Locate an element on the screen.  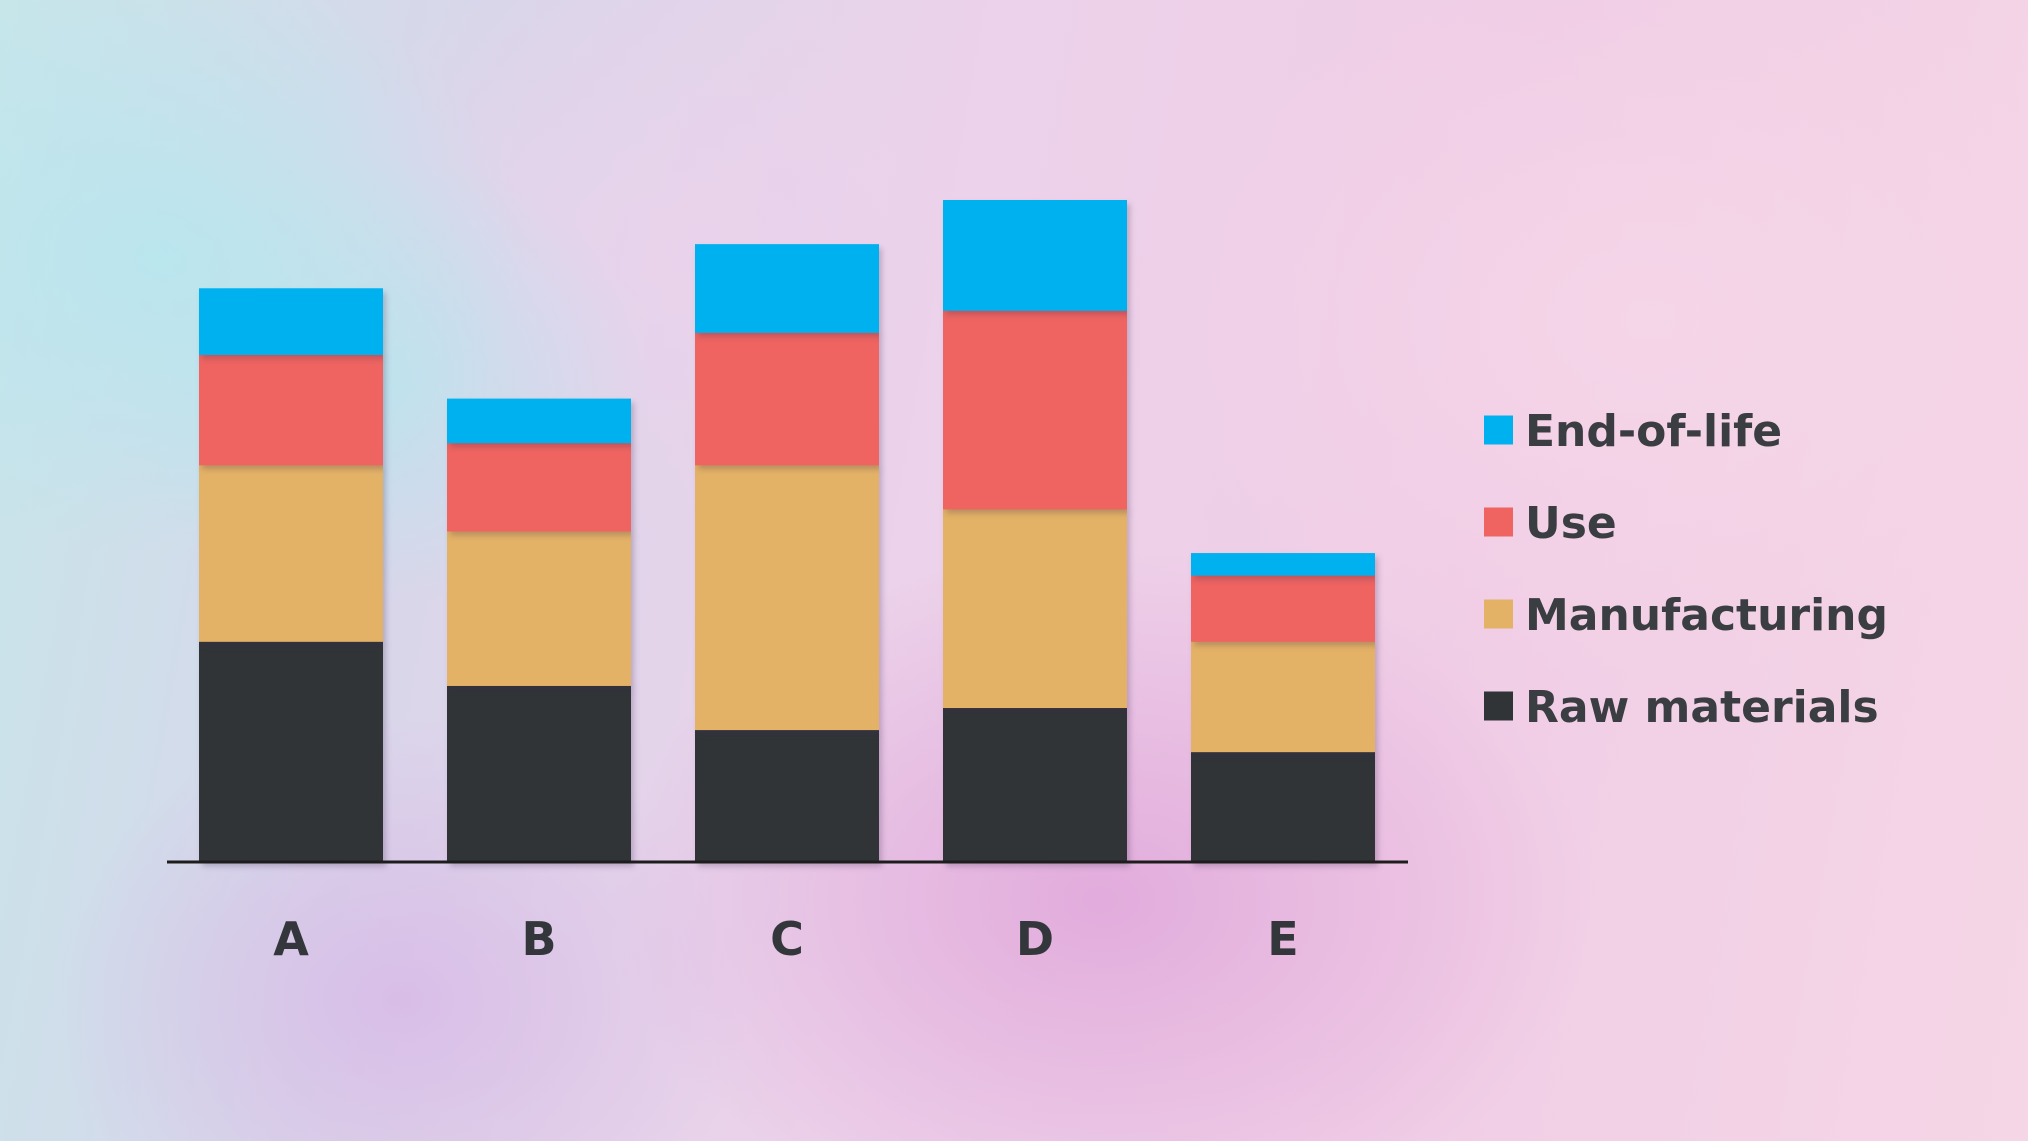
legend-label-manufacturing: Manufacturing is located at coordinates (1706, 615).